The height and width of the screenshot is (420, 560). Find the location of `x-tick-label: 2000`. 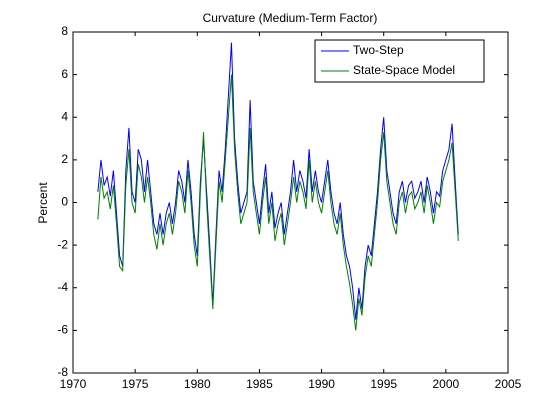

x-tick-label: 2000 is located at coordinates (446, 384).